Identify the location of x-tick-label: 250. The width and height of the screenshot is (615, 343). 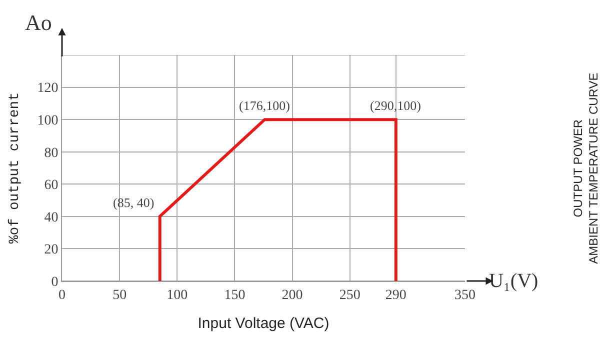
(349, 295).